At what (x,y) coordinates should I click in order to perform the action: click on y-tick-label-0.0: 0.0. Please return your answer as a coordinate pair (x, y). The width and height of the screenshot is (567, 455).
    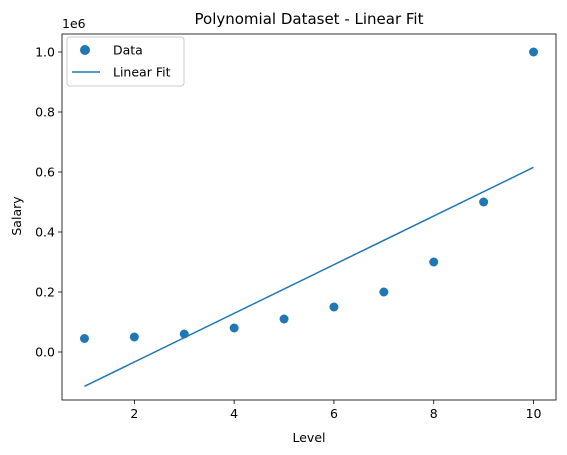
    Looking at the image, I should click on (45, 352).